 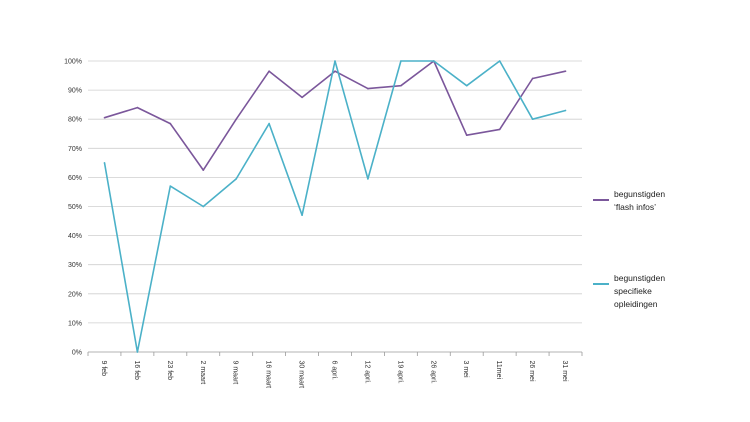 What do you see at coordinates (640, 291) in the screenshot?
I see `legend-label-specifieke-opleidingen: begunstigden specifieke opleidingen` at bounding box center [640, 291].